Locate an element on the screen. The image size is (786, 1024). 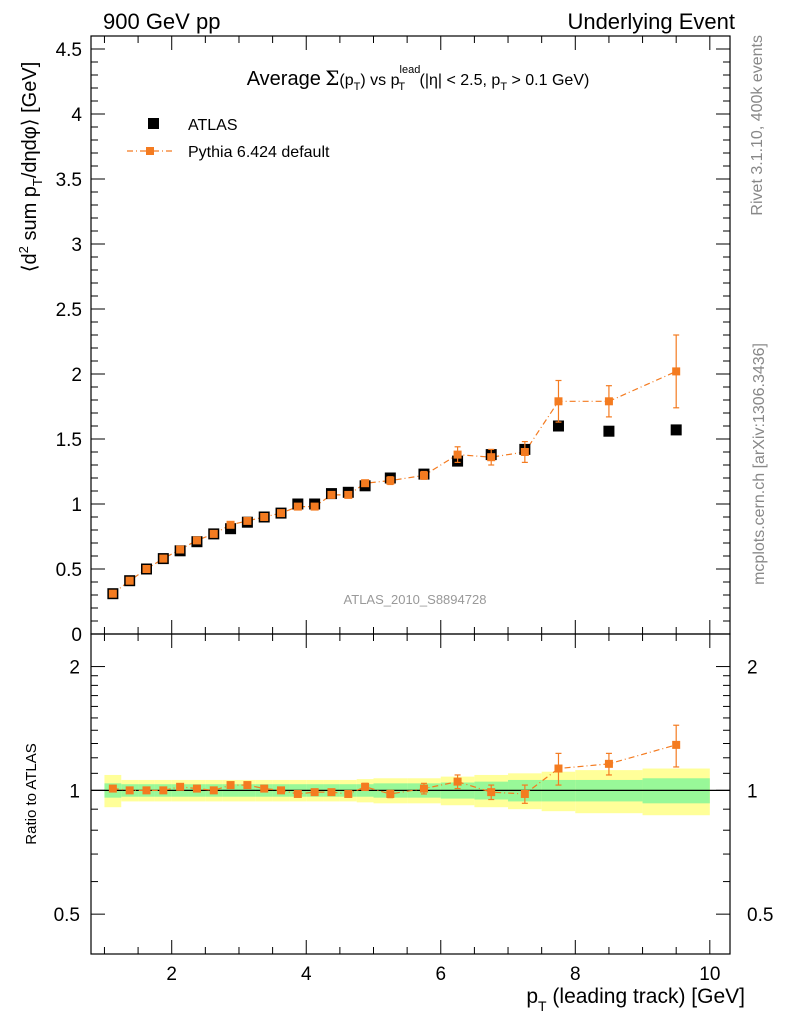
header-right: Underlying Event is located at coordinates (651, 21).